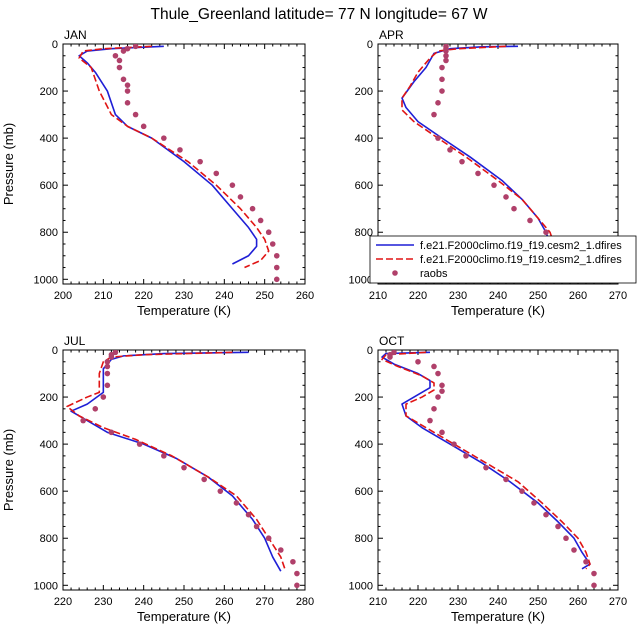  I want to click on plot-area, so click(179, 163).